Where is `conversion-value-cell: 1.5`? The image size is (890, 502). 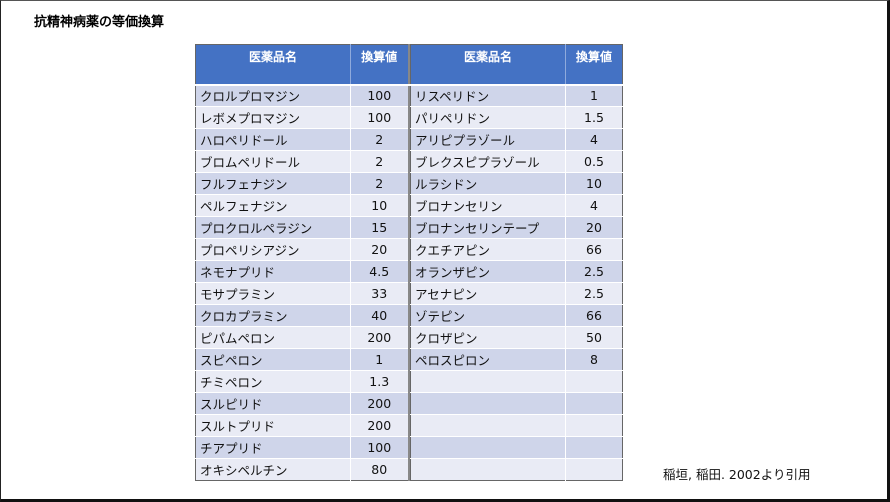
conversion-value-cell: 1.5 is located at coordinates (594, 117).